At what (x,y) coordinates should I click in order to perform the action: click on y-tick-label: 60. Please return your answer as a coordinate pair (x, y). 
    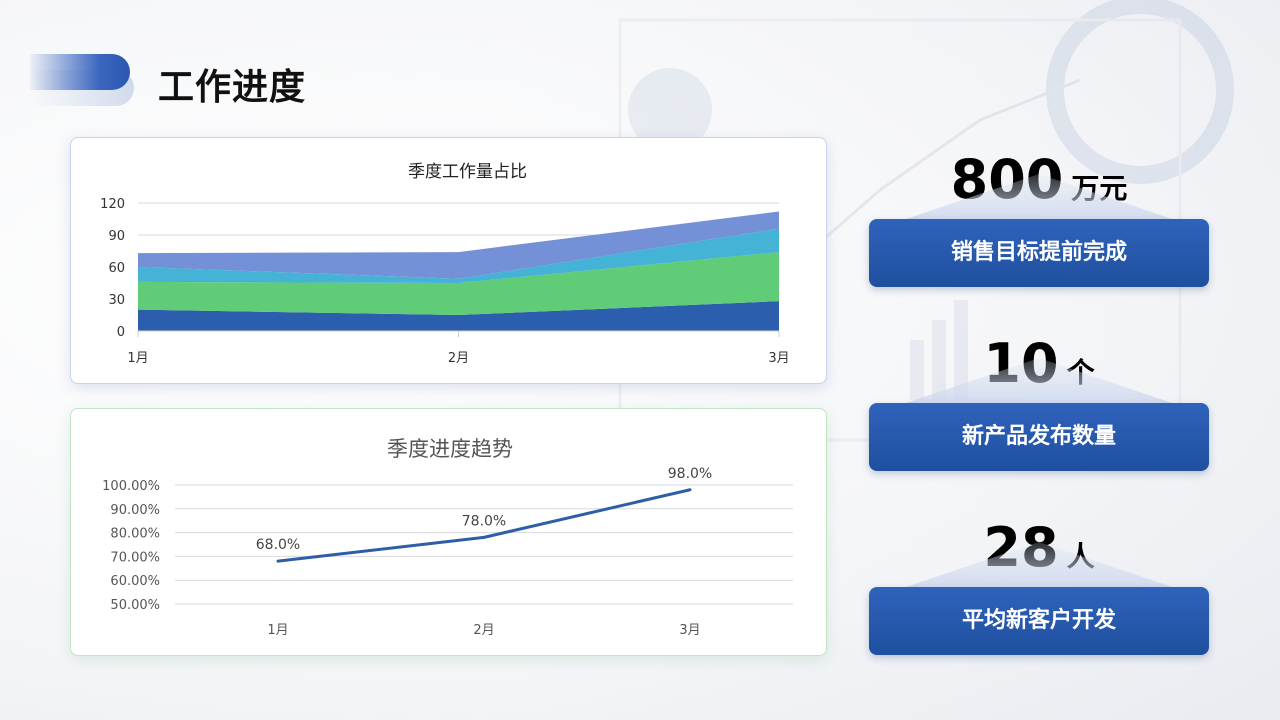
    Looking at the image, I should click on (116, 268).